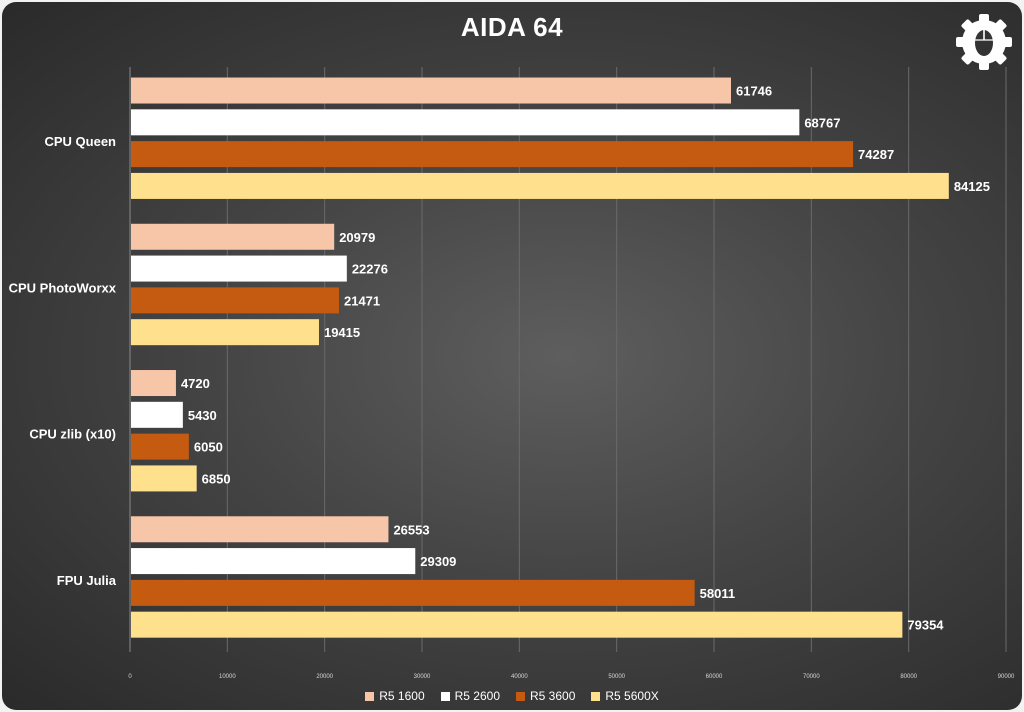 This screenshot has width=1024, height=712. What do you see at coordinates (876, 154) in the screenshot?
I see `data-label: 74287` at bounding box center [876, 154].